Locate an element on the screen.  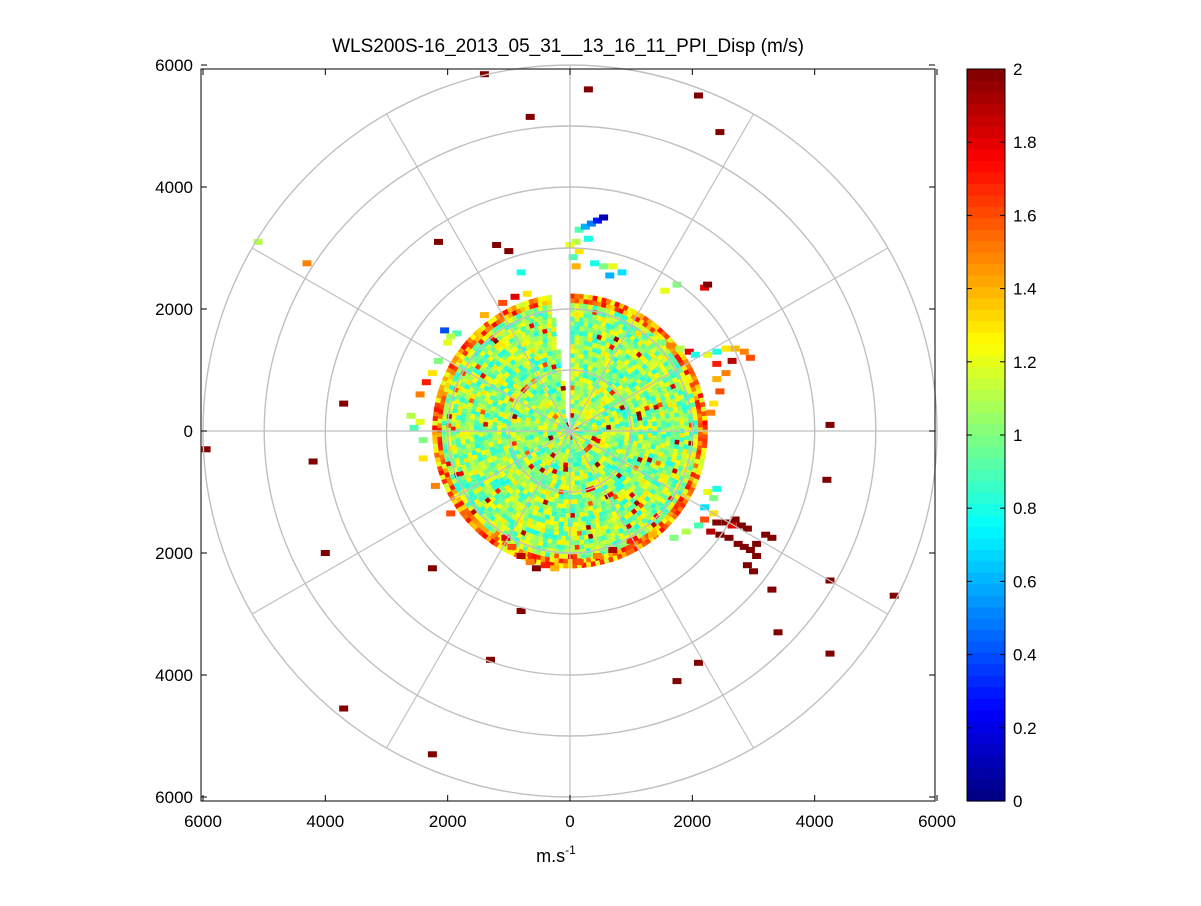
y-tick-label: 4000 is located at coordinates (174, 187).